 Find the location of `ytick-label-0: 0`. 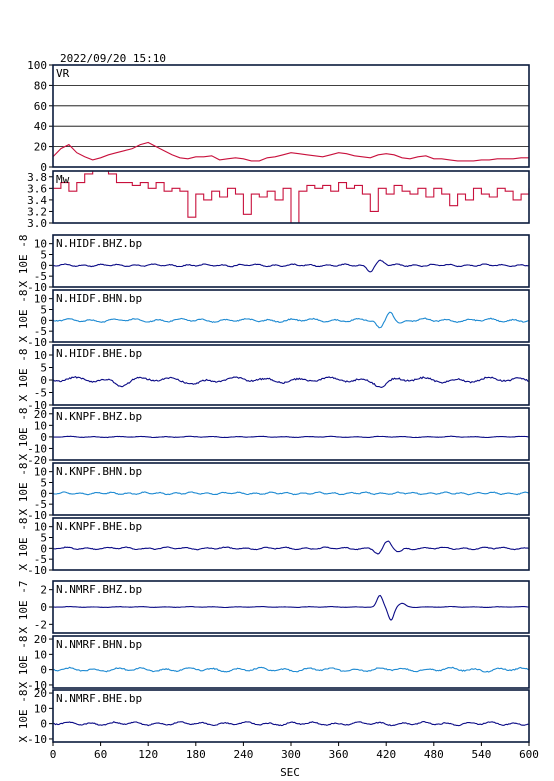

ytick-label-0: 0 is located at coordinates (43, 167).